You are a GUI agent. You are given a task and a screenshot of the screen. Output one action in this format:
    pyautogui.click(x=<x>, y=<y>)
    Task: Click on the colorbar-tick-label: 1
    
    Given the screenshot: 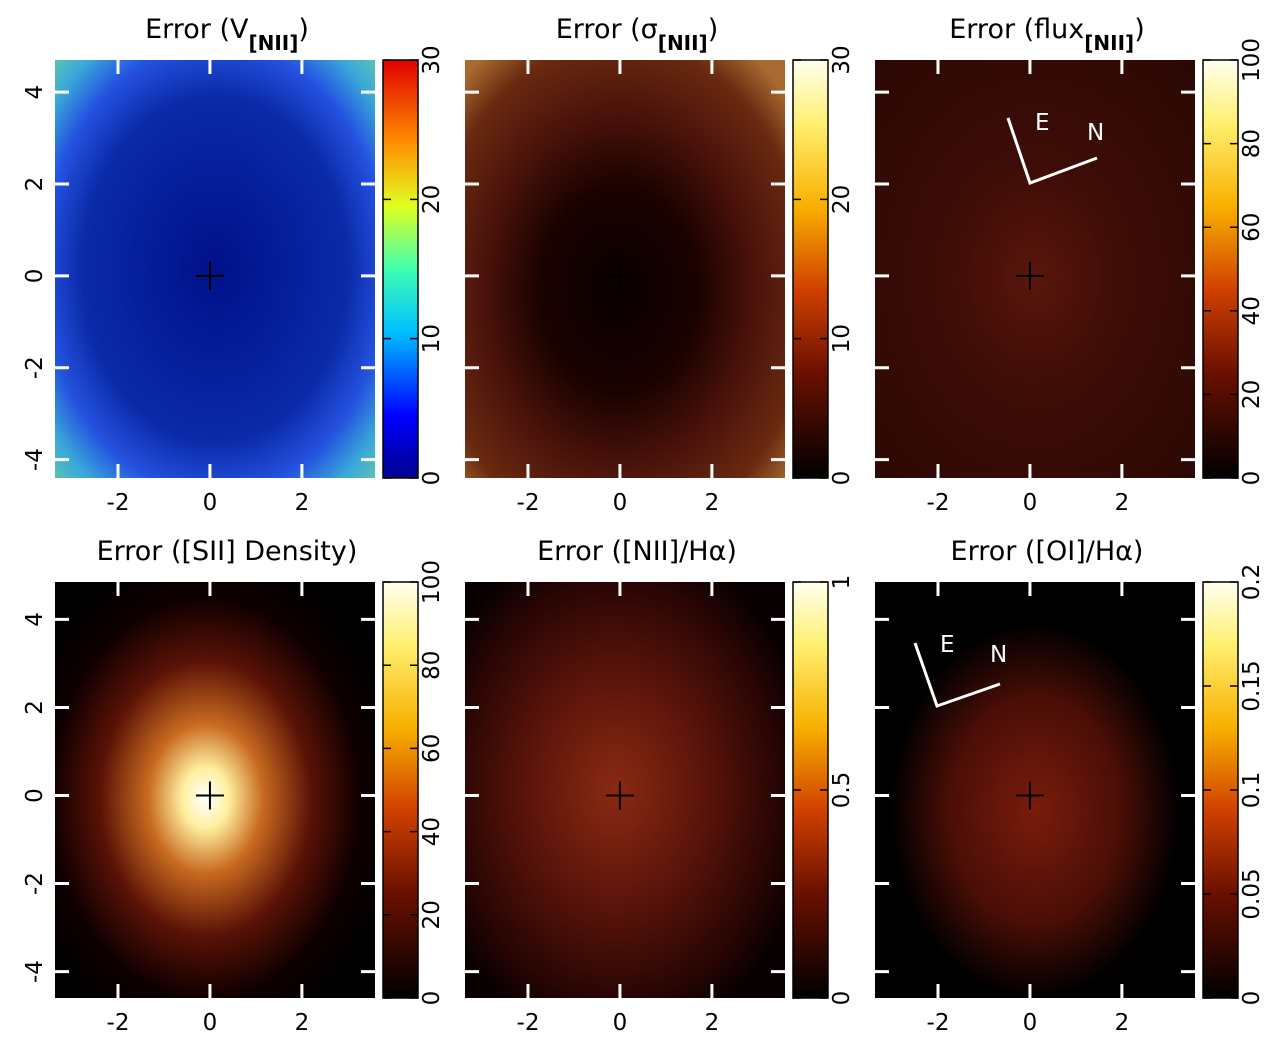 What is the action you would take?
    pyautogui.click(x=842, y=582)
    